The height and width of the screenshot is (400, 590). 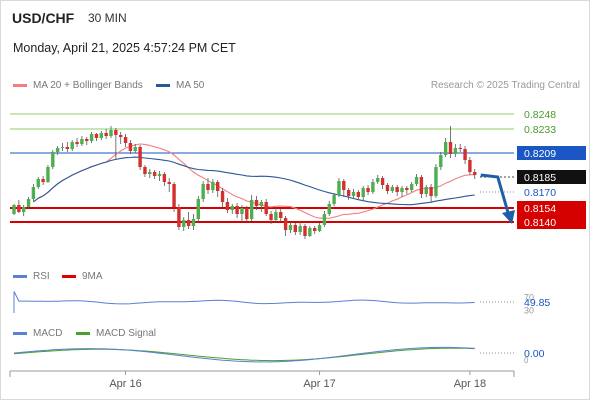 I want to click on legend-9ma-swatch, so click(x=69, y=276).